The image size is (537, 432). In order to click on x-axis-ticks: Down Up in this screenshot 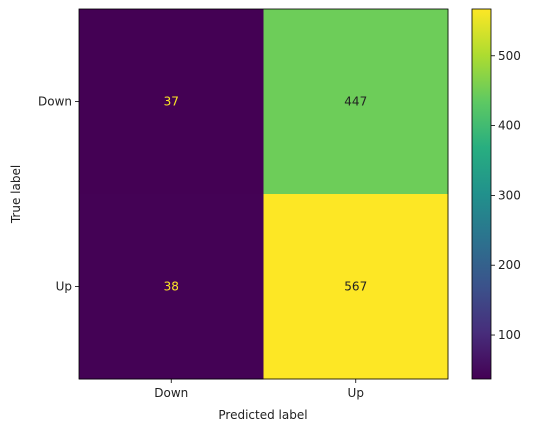, I will do `click(259, 389)`.